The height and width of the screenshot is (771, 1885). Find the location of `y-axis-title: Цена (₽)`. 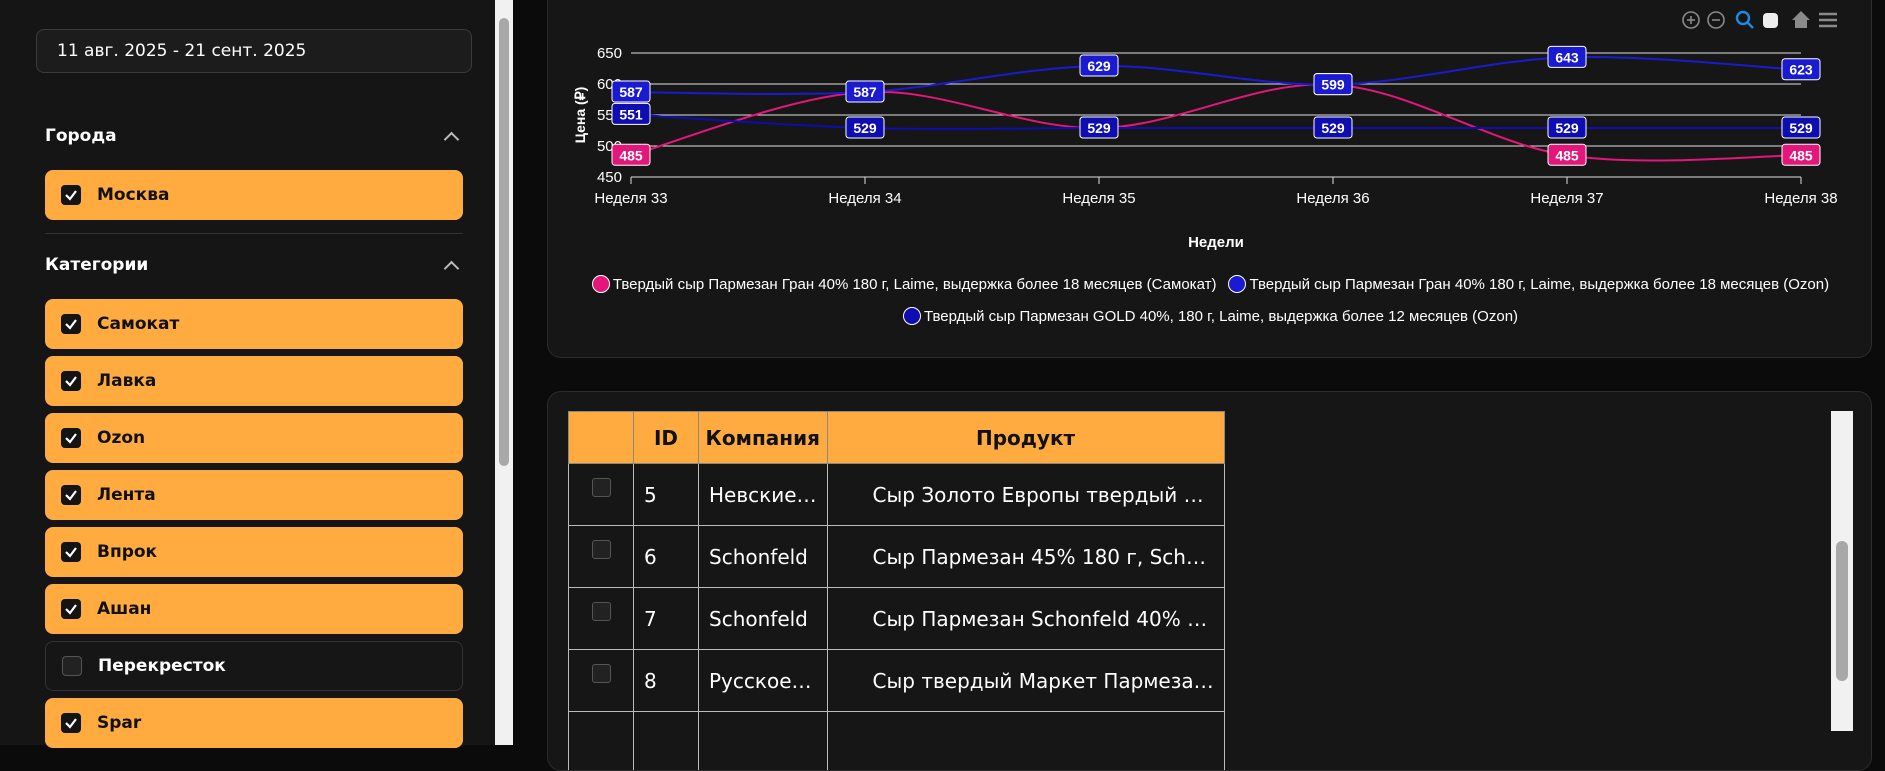

y-axis-title: Цена (₽) is located at coordinates (580, 115).